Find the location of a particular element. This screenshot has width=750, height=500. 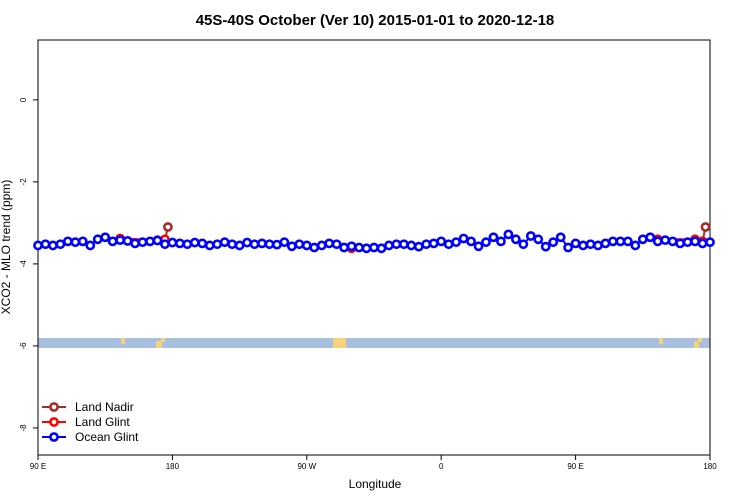

x-tick-label: 90 W is located at coordinates (306, 466).